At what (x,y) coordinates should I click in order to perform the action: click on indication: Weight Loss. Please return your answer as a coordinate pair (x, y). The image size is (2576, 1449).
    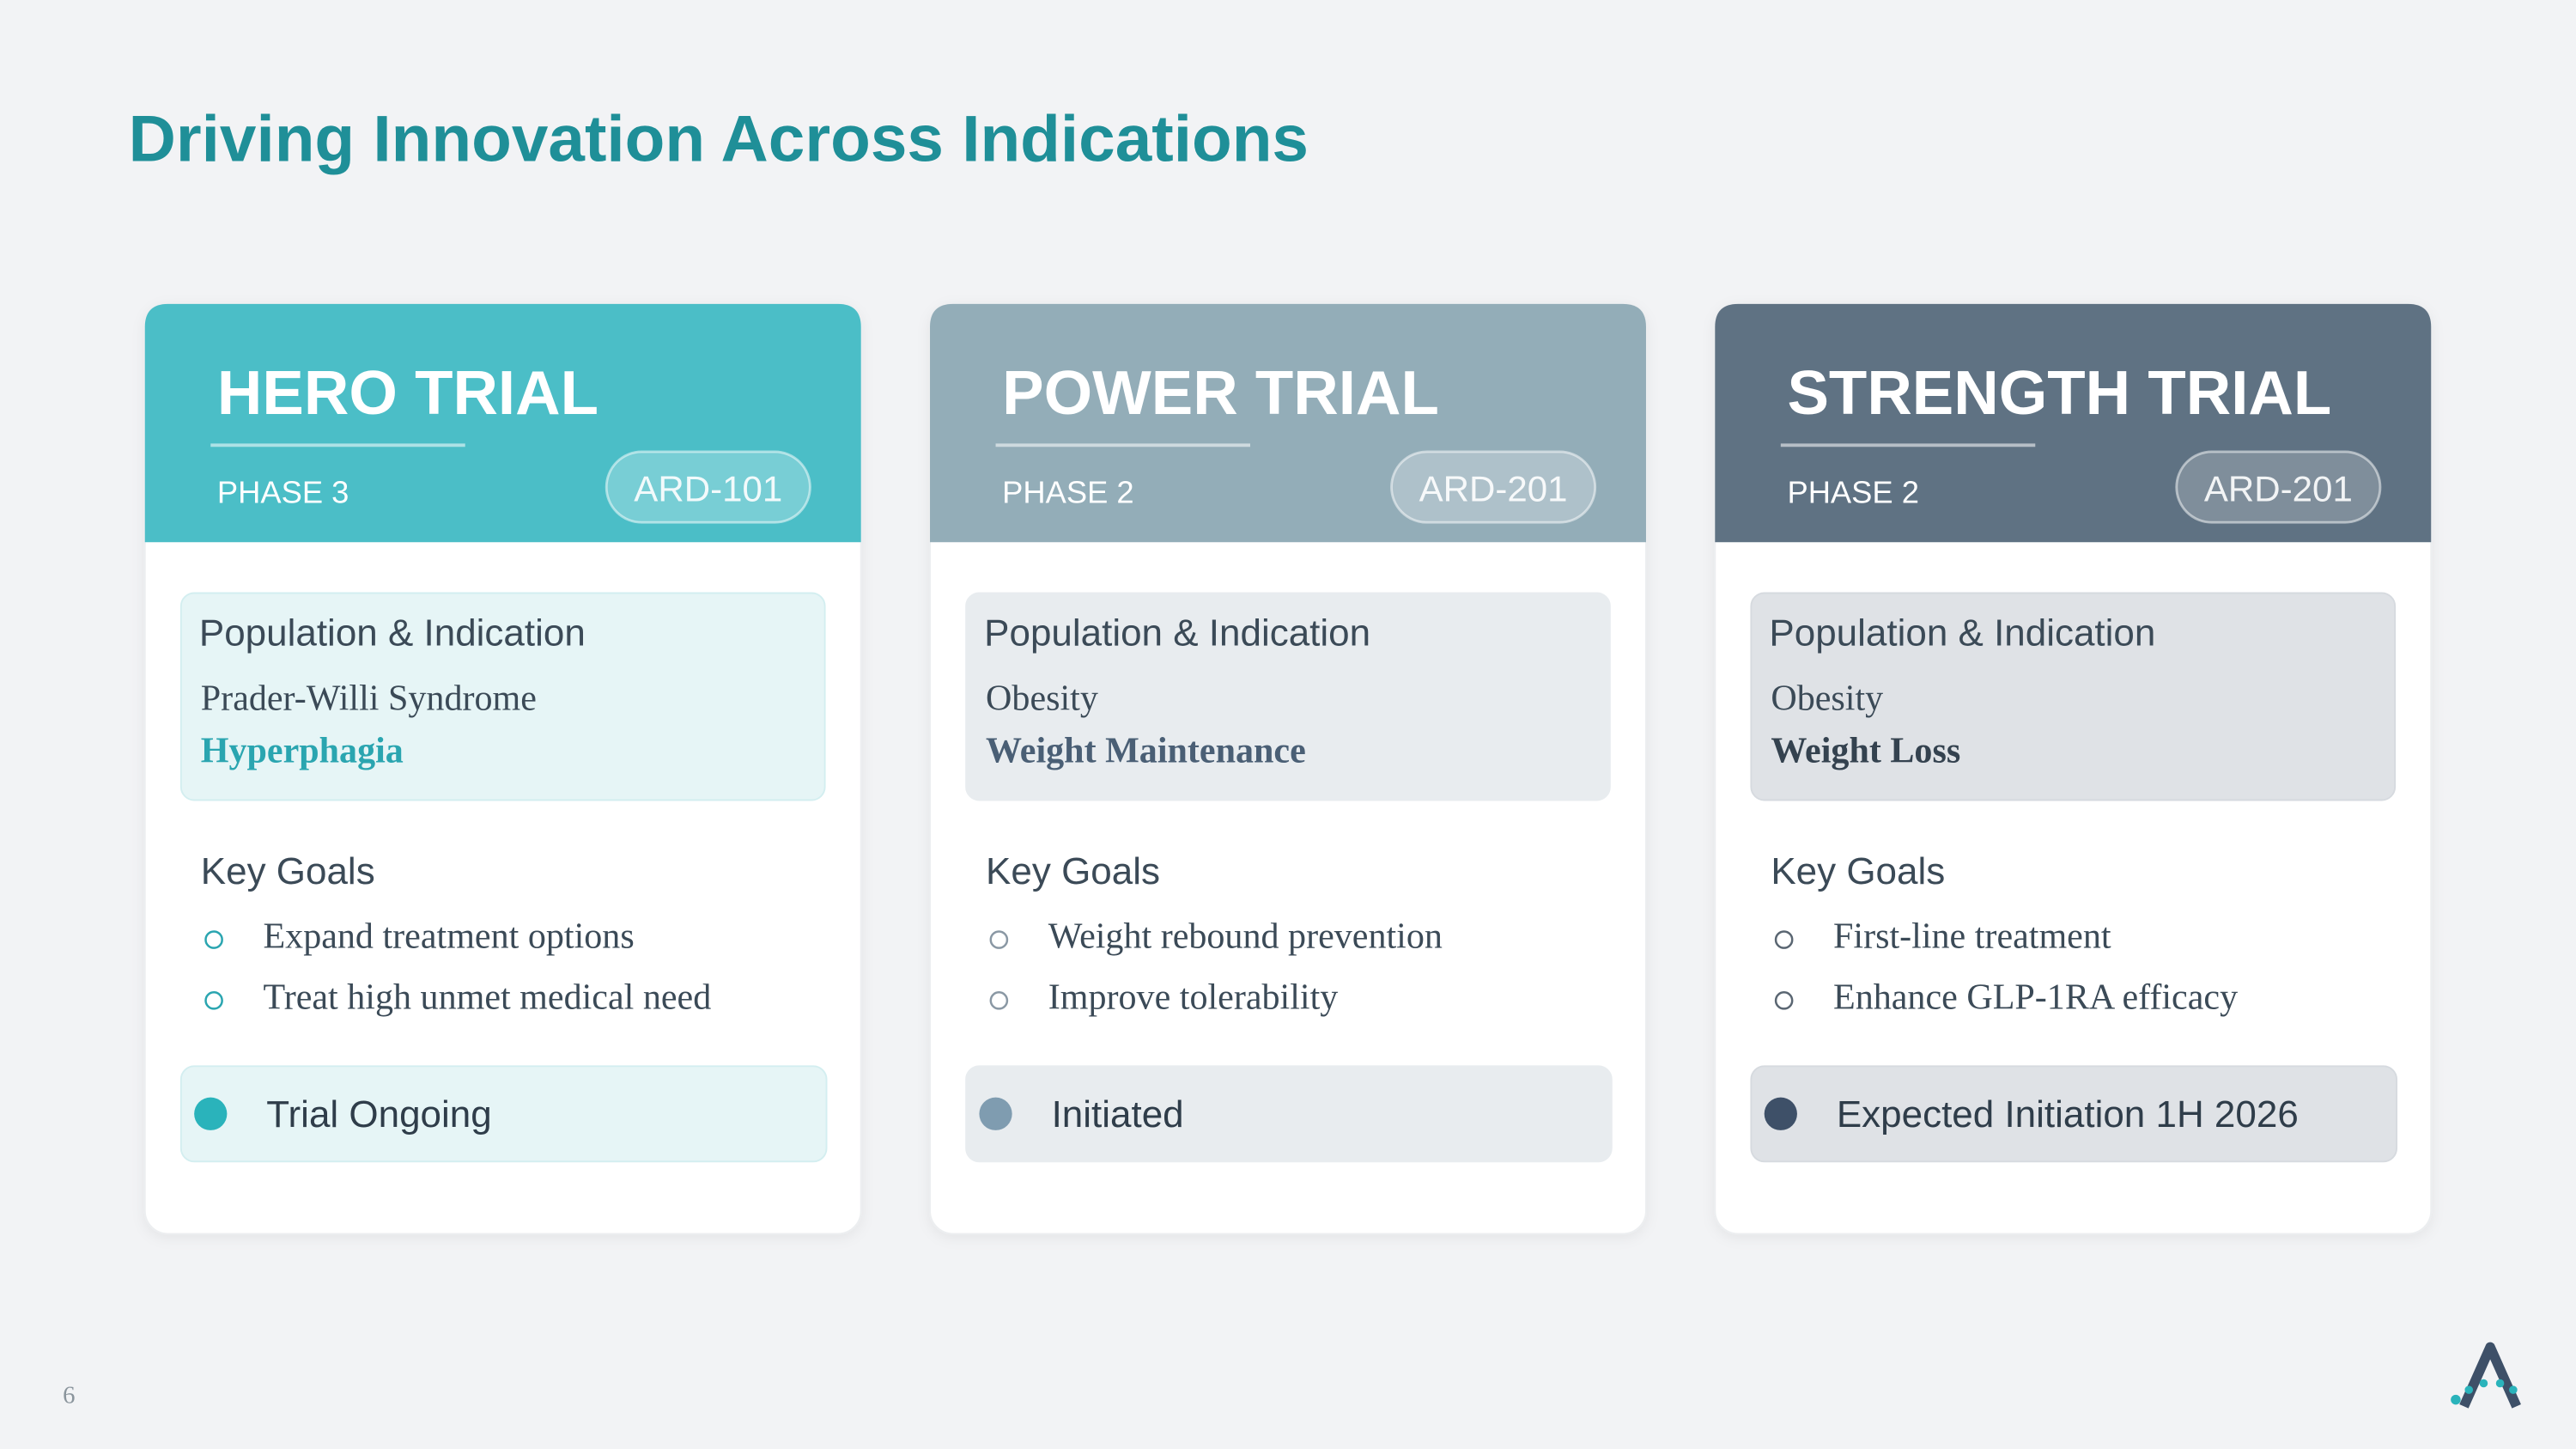
    Looking at the image, I should click on (1865, 750).